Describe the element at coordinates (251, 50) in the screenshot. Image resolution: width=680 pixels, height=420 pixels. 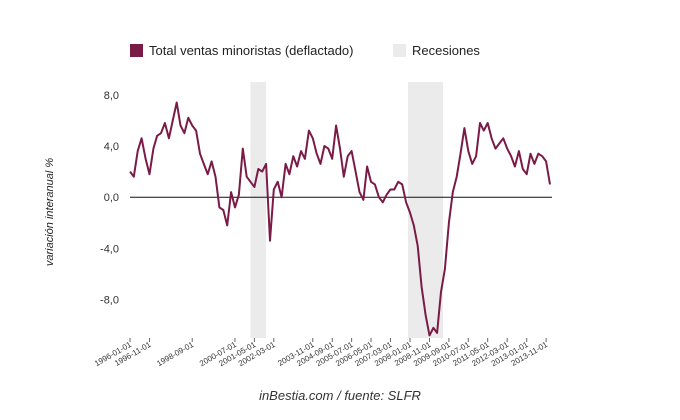
I see `legend-series-label: Total ventas minoristas (deflactado)` at that location.